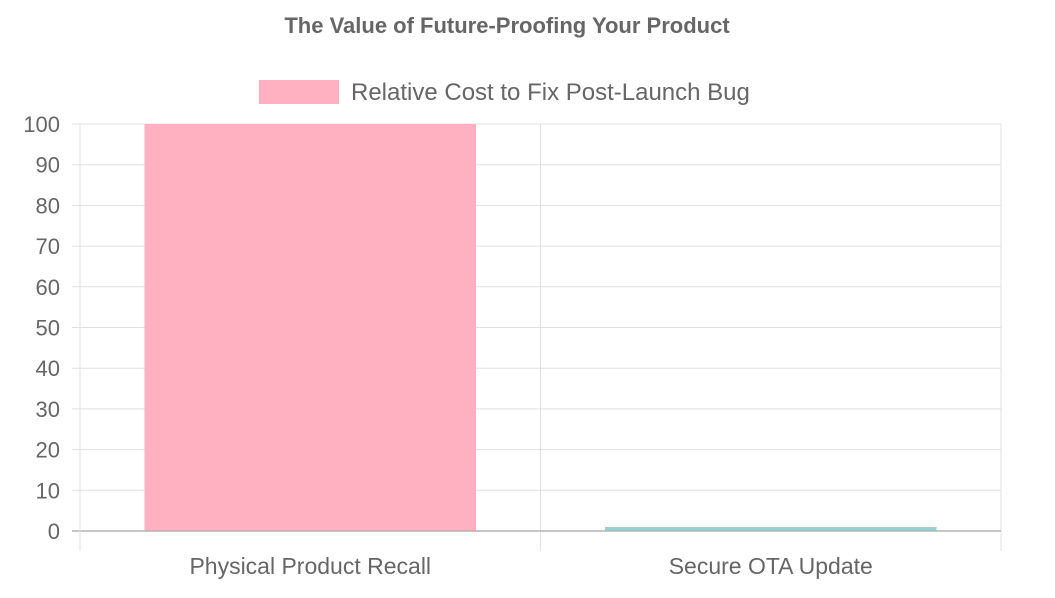 The height and width of the screenshot is (598, 1055). I want to click on y-tick-label: 10, so click(48, 490).